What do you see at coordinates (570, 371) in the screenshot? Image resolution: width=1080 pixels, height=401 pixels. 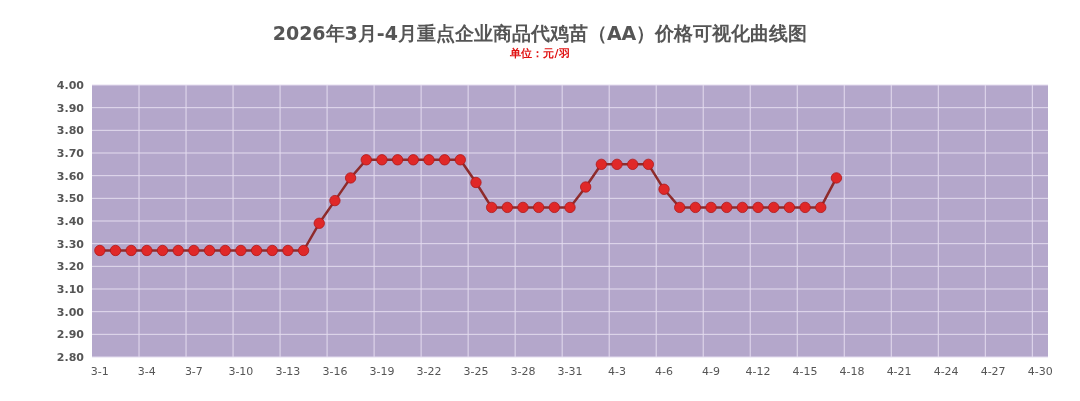 I see `x-tick-label: 3-31` at bounding box center [570, 371].